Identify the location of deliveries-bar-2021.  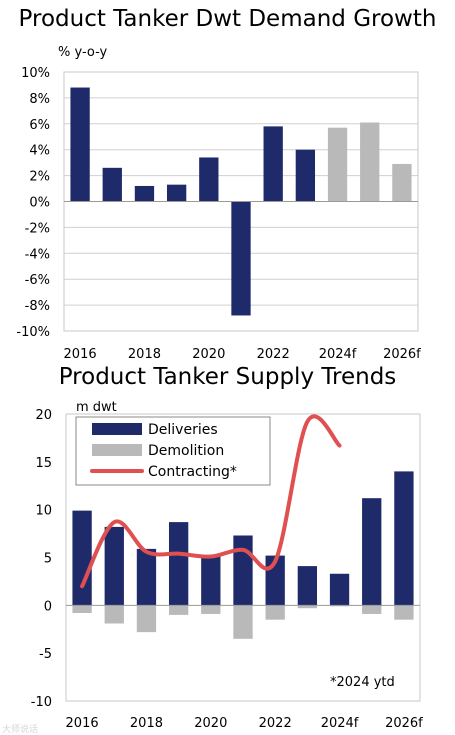
(243, 570).